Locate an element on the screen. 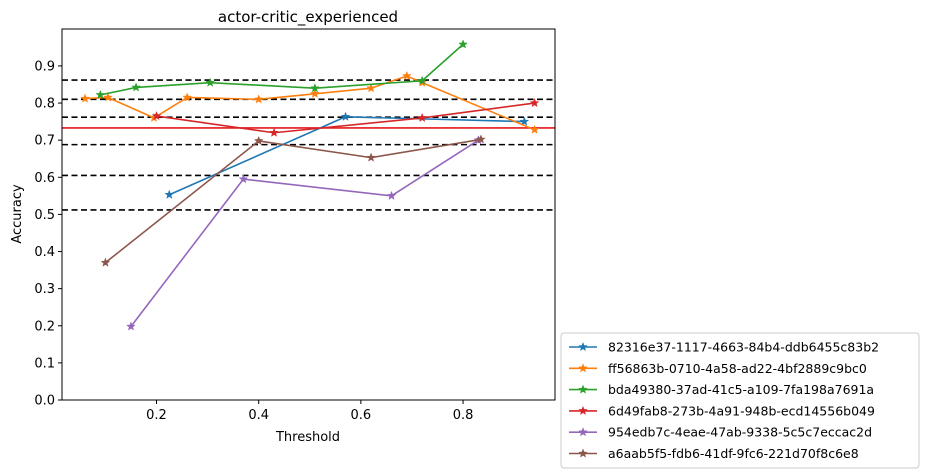 This screenshot has width=926, height=474. y-tick-label: 0.2 is located at coordinates (44, 326).